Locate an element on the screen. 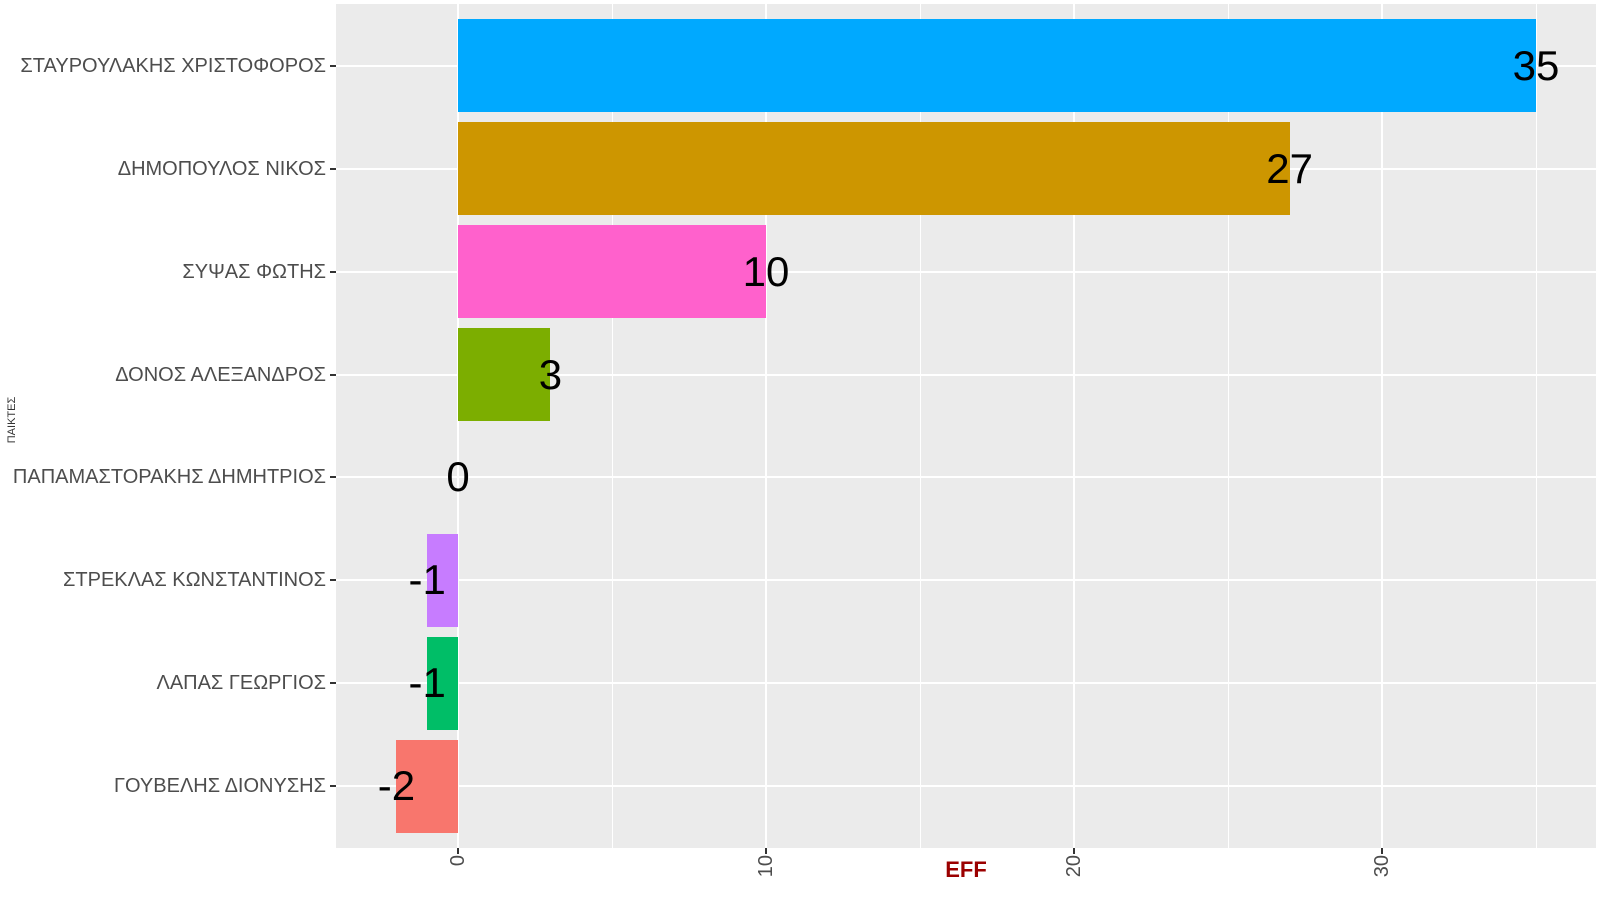 Image resolution: width=1600 pixels, height=900 pixels. y-tick-label: ΣΤΑΥΡΟΥΛΑΚΗΣ ΧΡΙΣΤΟΦΟΡΟΣ is located at coordinates (173, 65).